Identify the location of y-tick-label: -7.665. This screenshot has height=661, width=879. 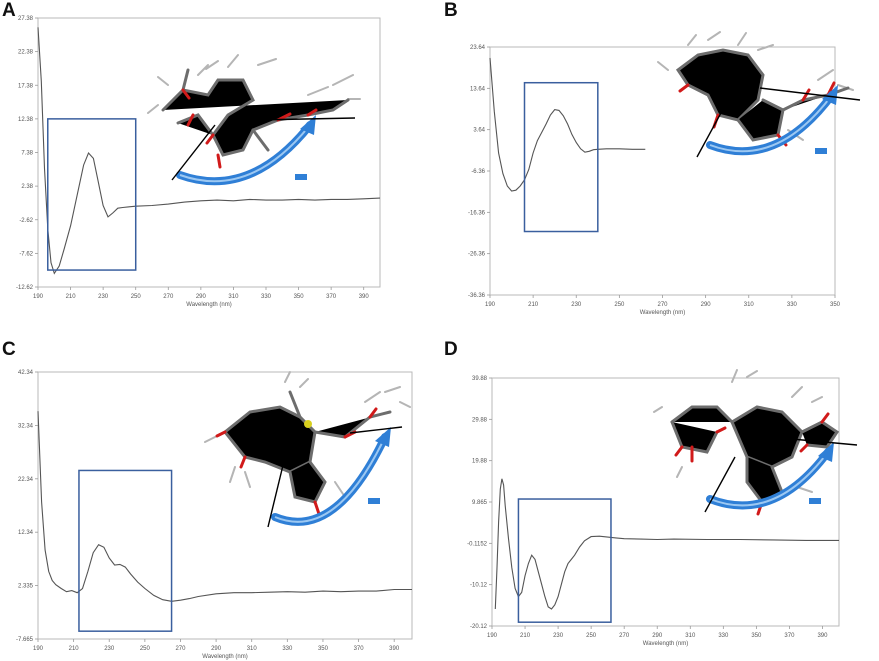
(25, 640).